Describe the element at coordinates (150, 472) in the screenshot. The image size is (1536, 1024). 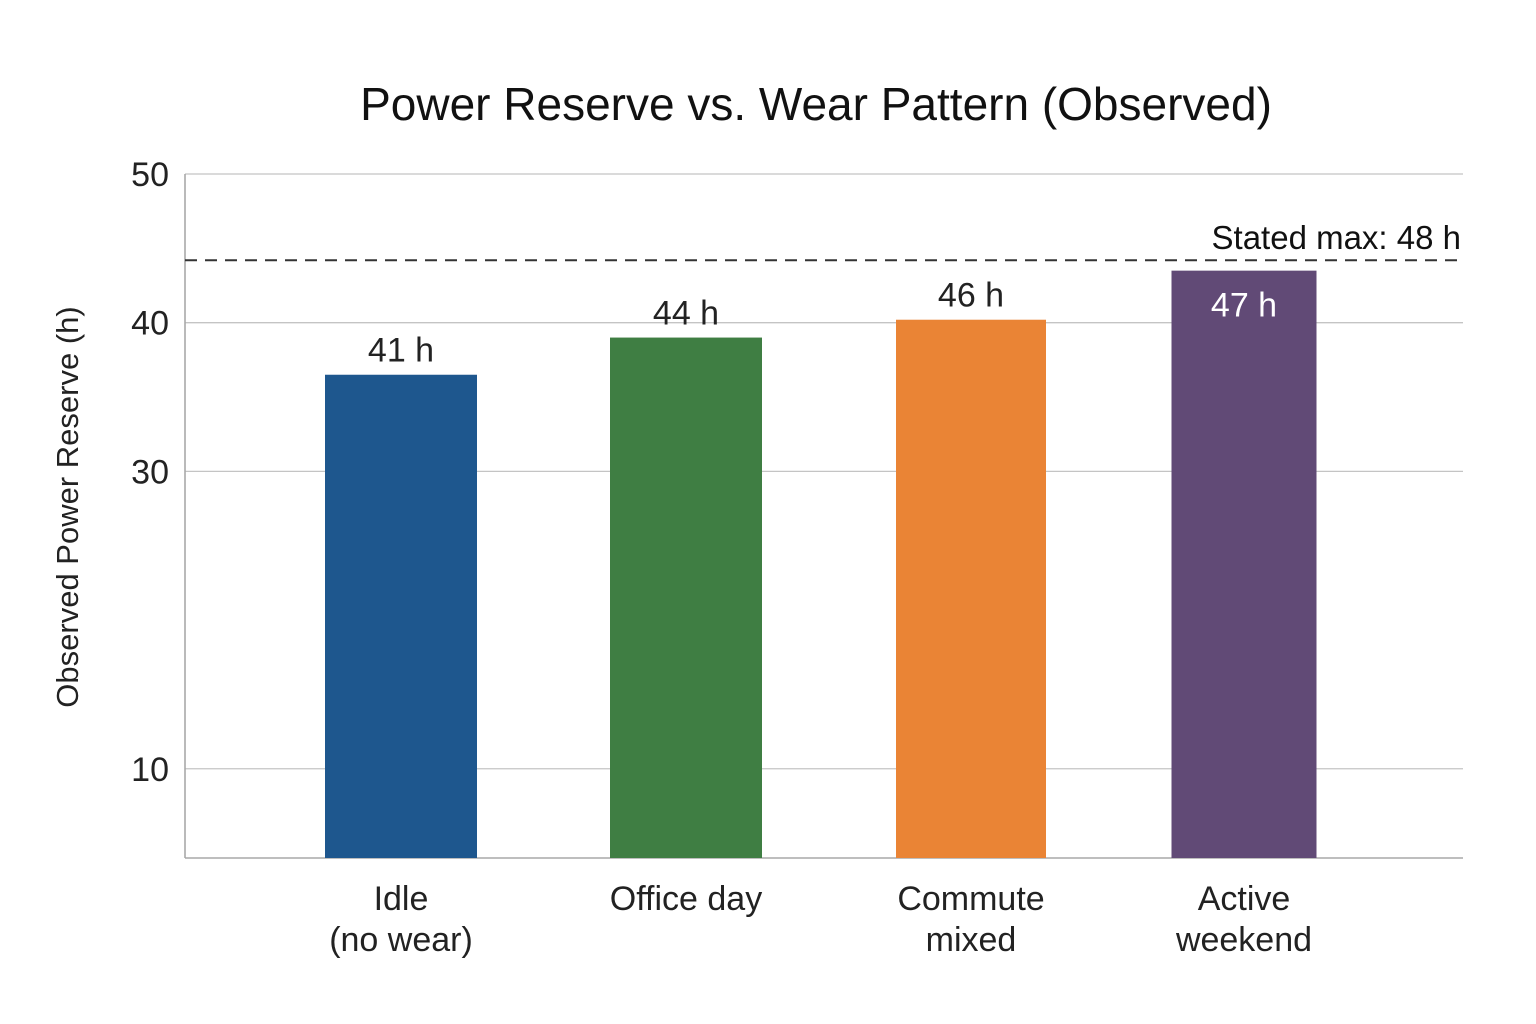
I see `y-tick-label-30: 30` at that location.